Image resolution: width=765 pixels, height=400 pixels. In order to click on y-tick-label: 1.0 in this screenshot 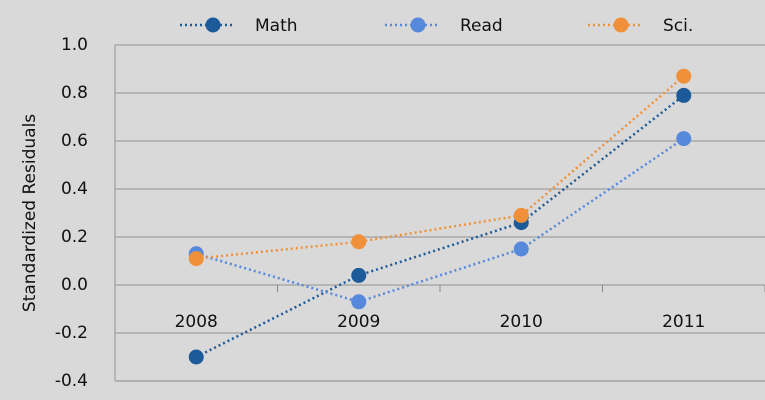, I will do `click(74, 45)`.